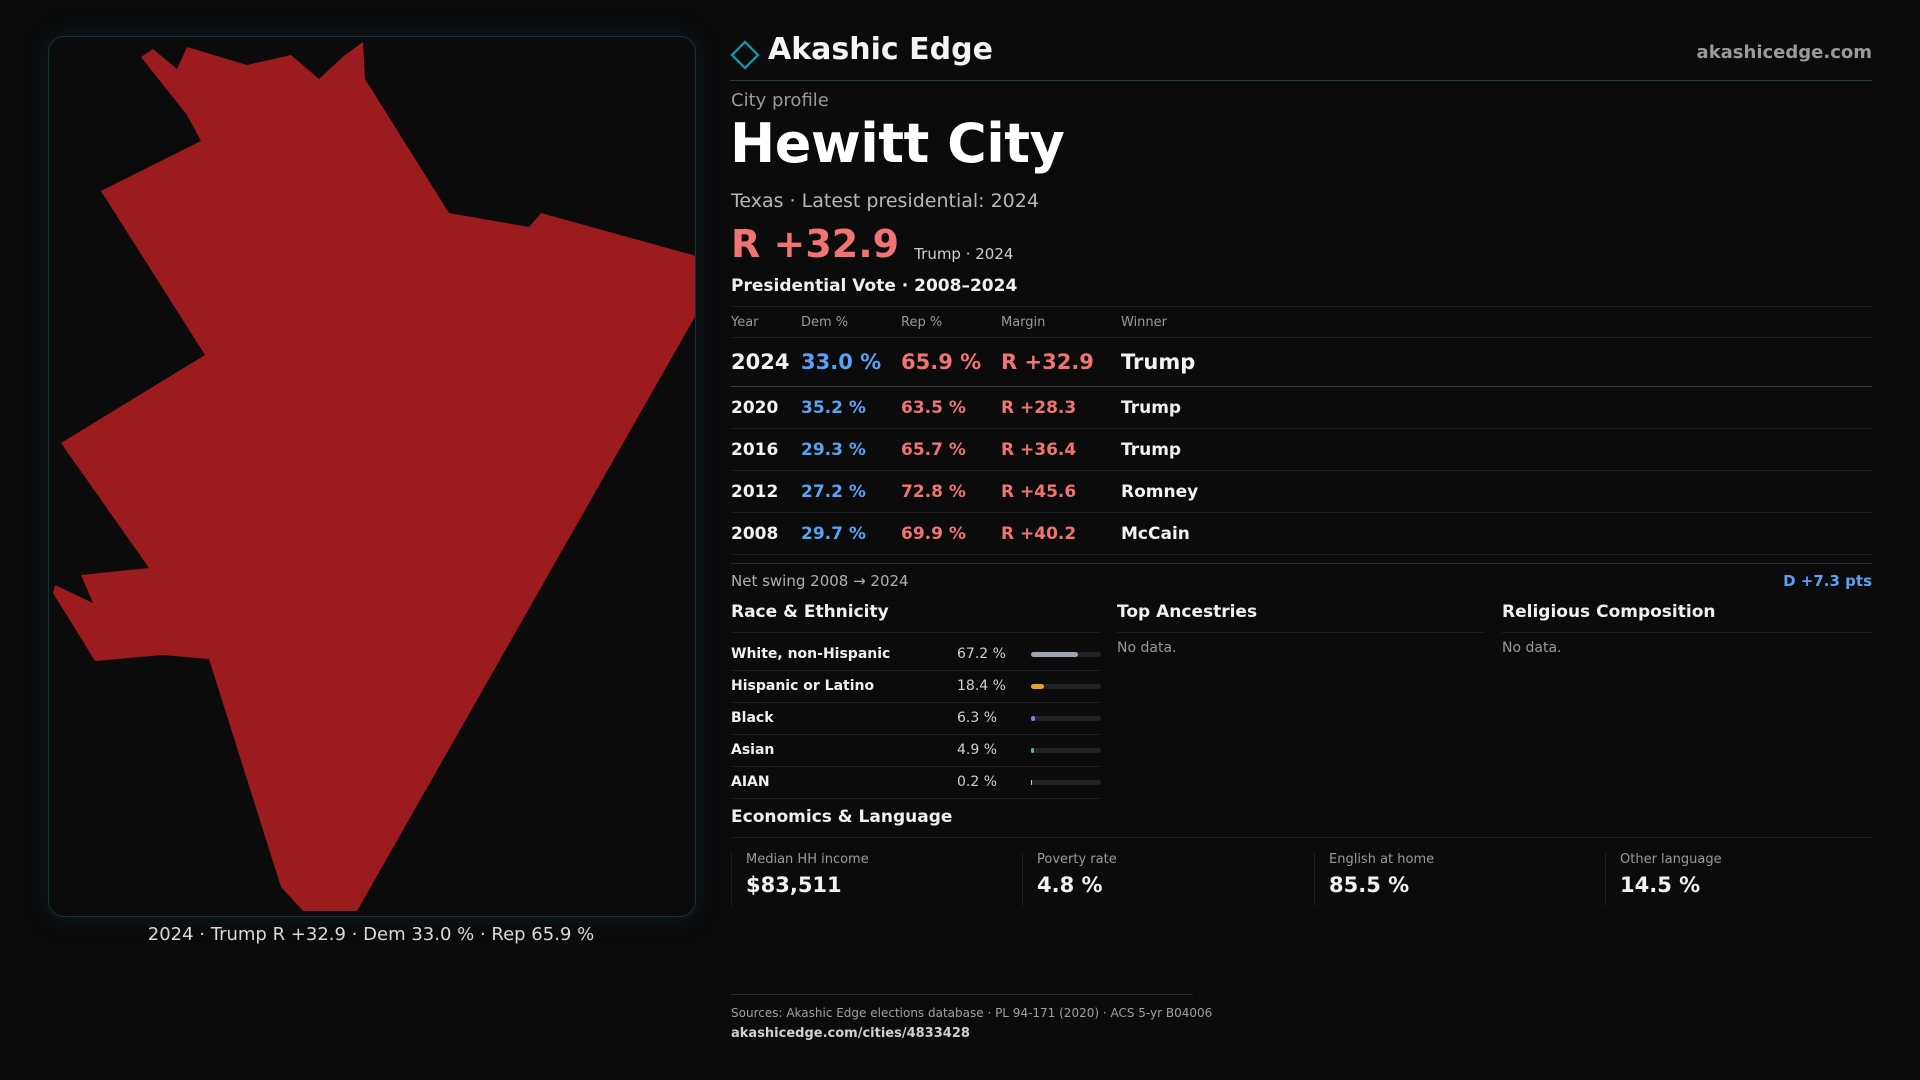  I want to click on religion-section-title: Religious Composition, so click(1609, 612).